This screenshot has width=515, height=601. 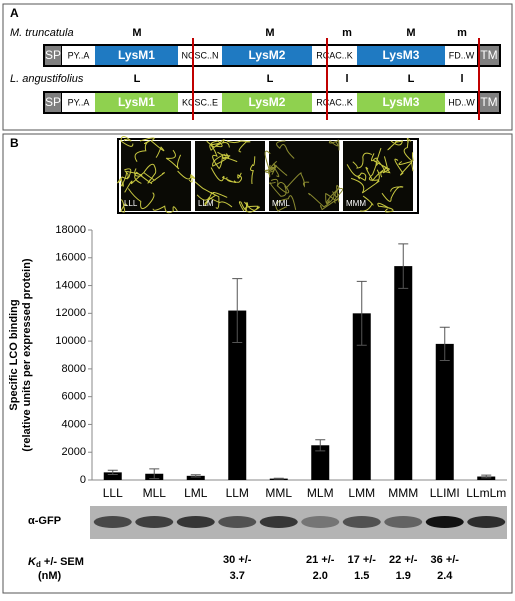 I want to click on x-tick-label: LLL, so click(x=113, y=493).